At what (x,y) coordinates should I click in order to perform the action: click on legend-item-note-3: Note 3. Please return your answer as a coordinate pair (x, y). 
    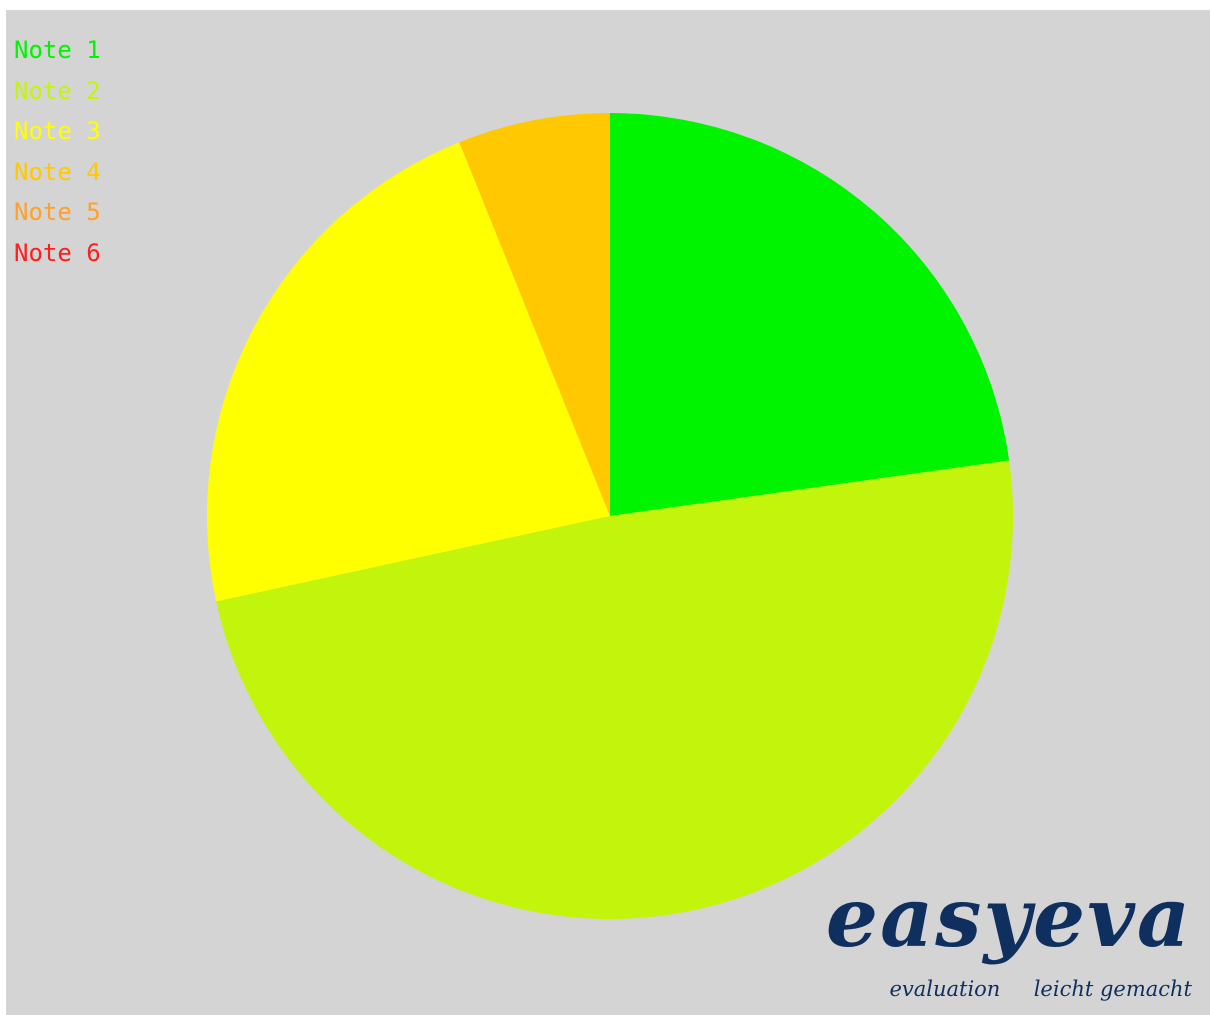
    Looking at the image, I should click on (57, 131).